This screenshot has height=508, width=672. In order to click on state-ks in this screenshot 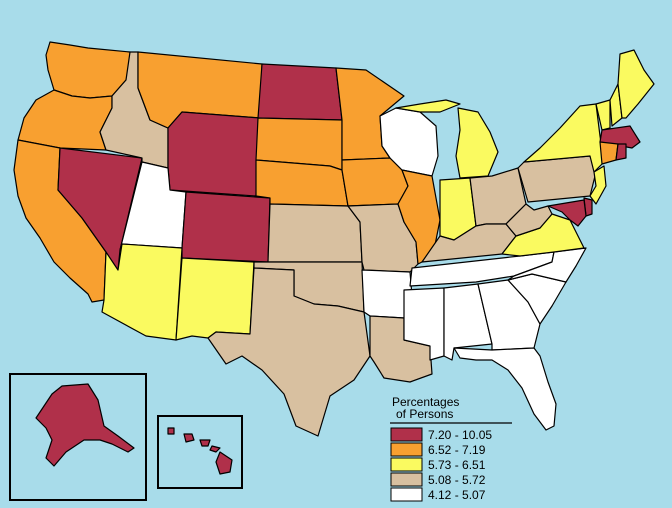, I will do `click(315, 233)`.